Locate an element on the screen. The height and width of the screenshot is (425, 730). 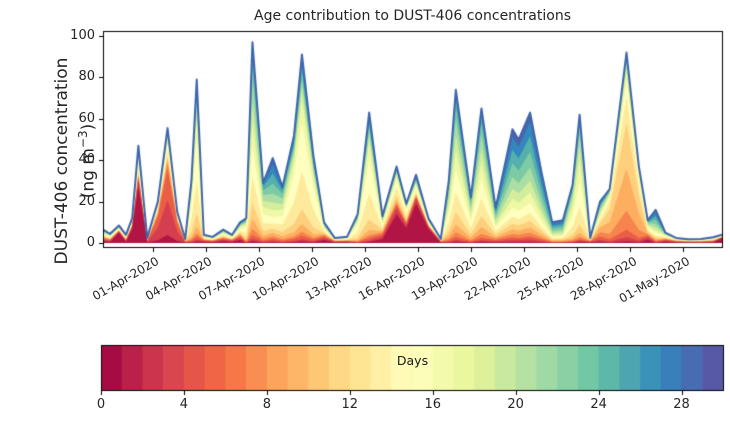
y-tick-label: 0 is located at coordinates (90, 243).